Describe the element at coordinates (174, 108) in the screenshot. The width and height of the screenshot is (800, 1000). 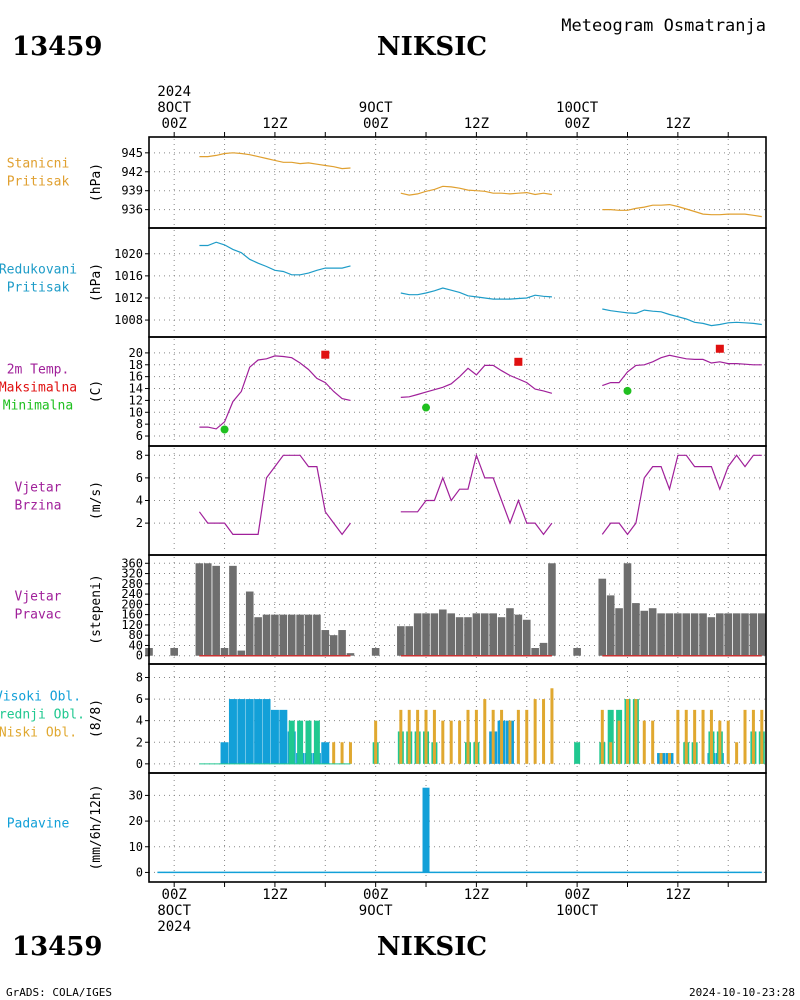
I see `time-label: 8OCT` at that location.